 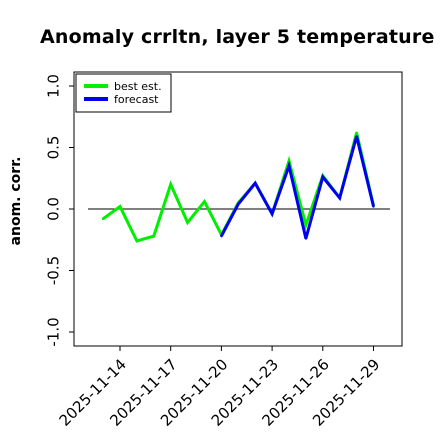 What do you see at coordinates (297, 187) in the screenshot?
I see `series-line-forecast` at bounding box center [297, 187].